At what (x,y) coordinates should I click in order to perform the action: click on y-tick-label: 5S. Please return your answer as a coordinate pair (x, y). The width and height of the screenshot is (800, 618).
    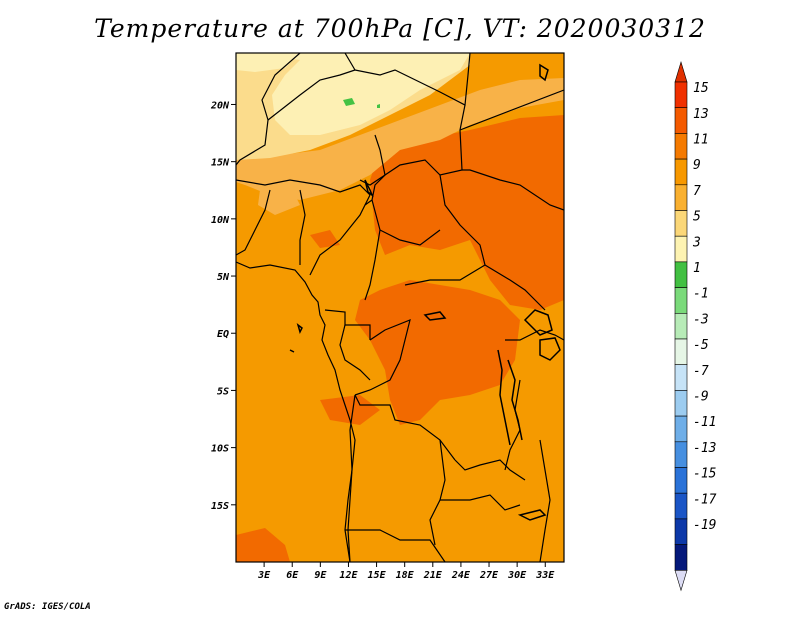
    Looking at the image, I should click on (223, 391).